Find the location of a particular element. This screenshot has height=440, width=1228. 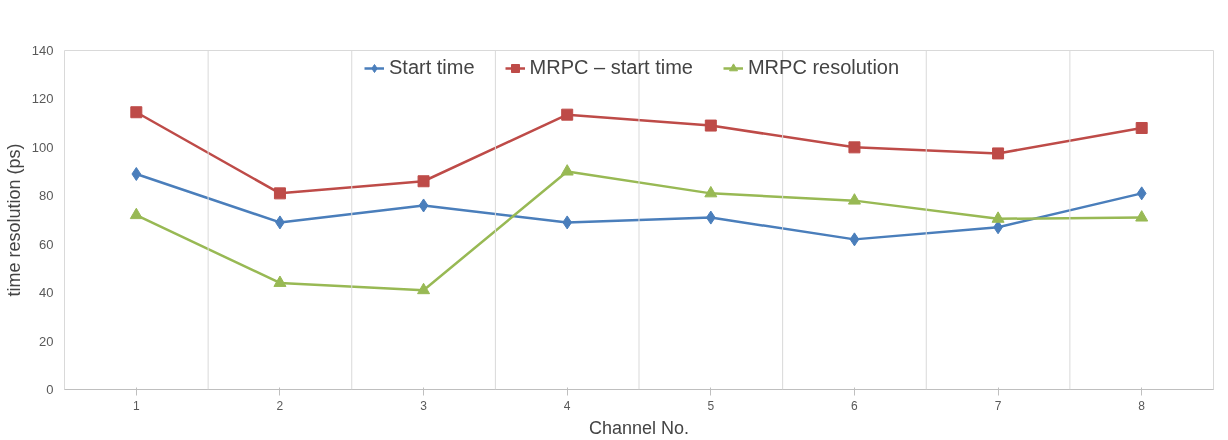

x-tick-label: 5 is located at coordinates (711, 405).